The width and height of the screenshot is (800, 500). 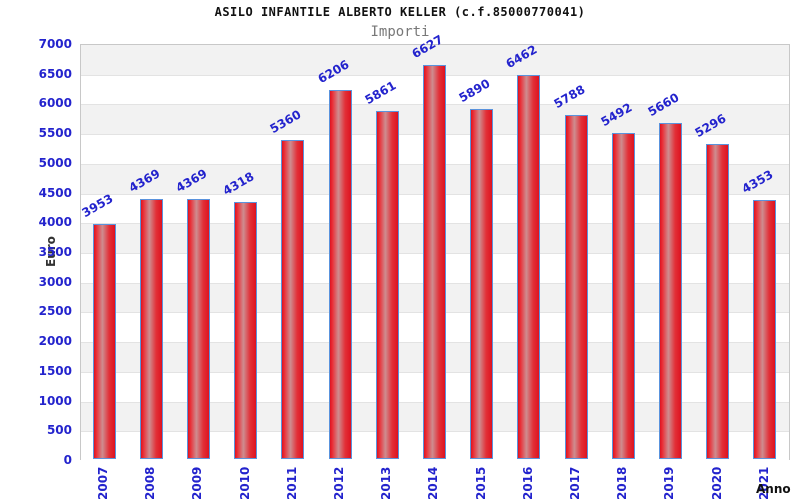 I want to click on bar-2015, so click(x=482, y=284).